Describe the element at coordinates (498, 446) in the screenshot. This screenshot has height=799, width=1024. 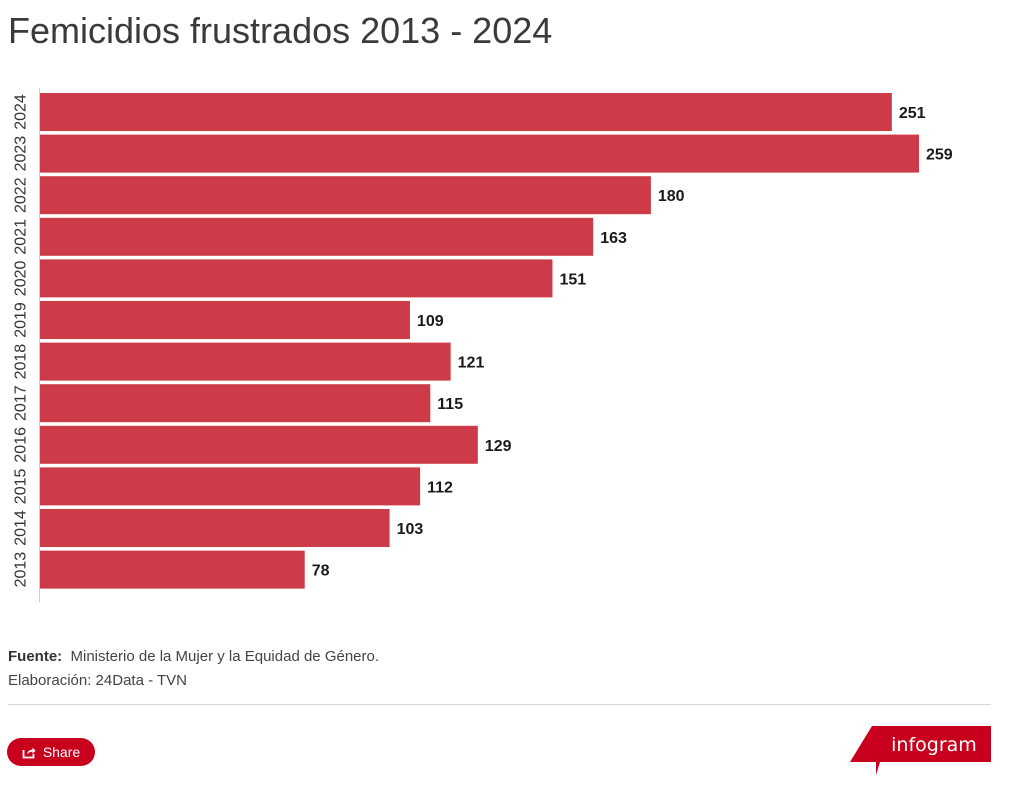
I see `data-label-2016: 129` at that location.